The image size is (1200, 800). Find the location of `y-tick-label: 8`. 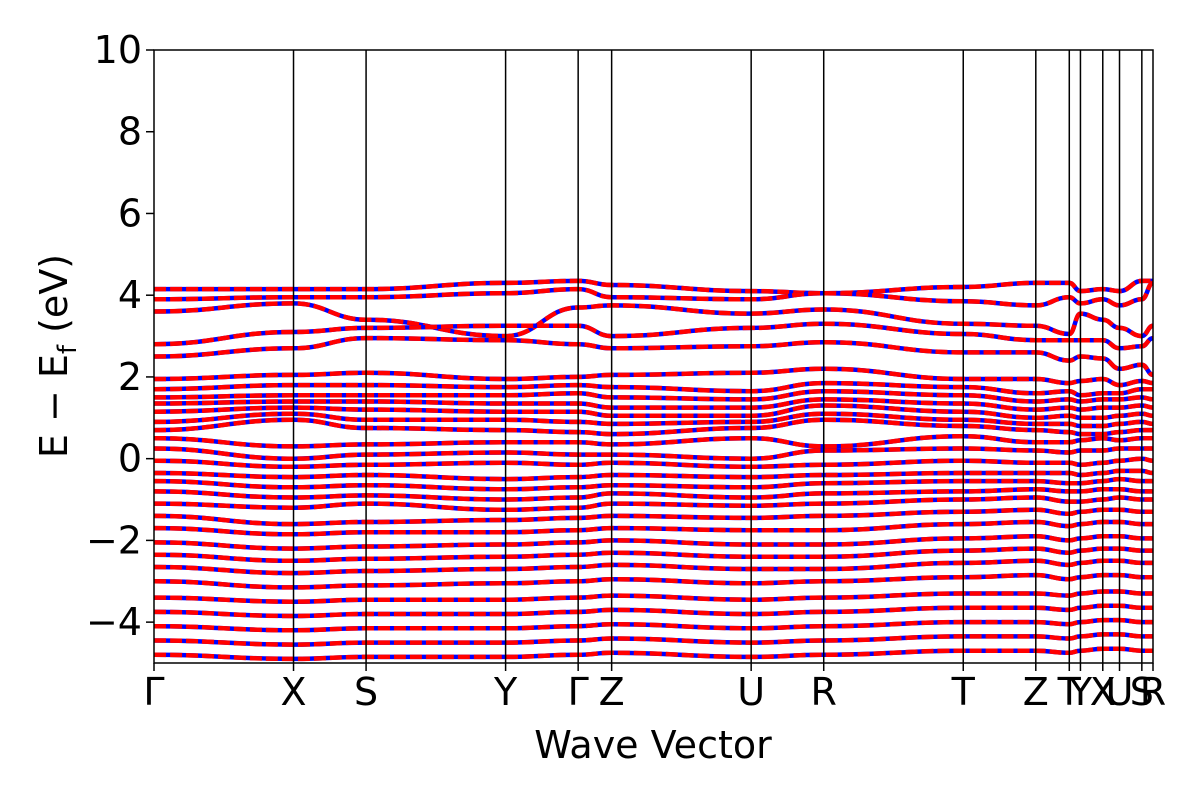

y-tick-label: 8 is located at coordinates (130, 132).